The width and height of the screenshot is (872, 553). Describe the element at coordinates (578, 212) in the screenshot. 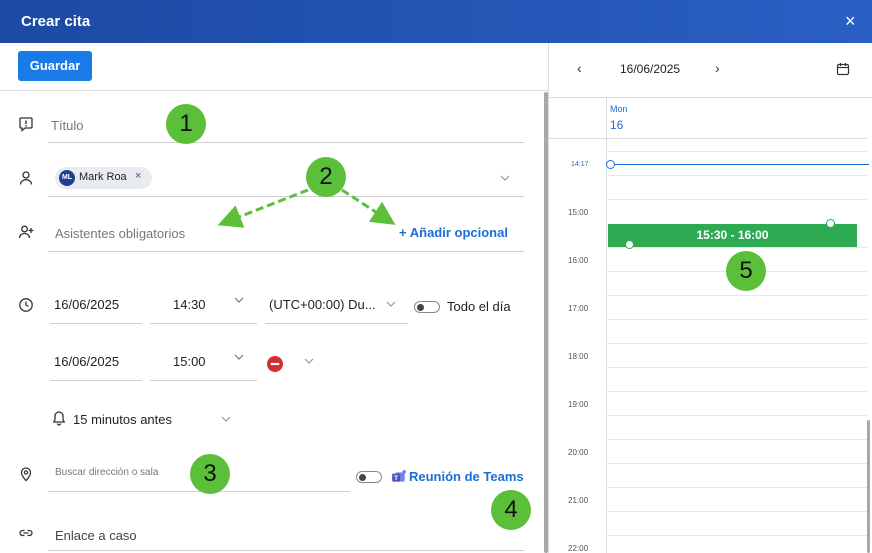

I see `hour-label: 15:00` at that location.